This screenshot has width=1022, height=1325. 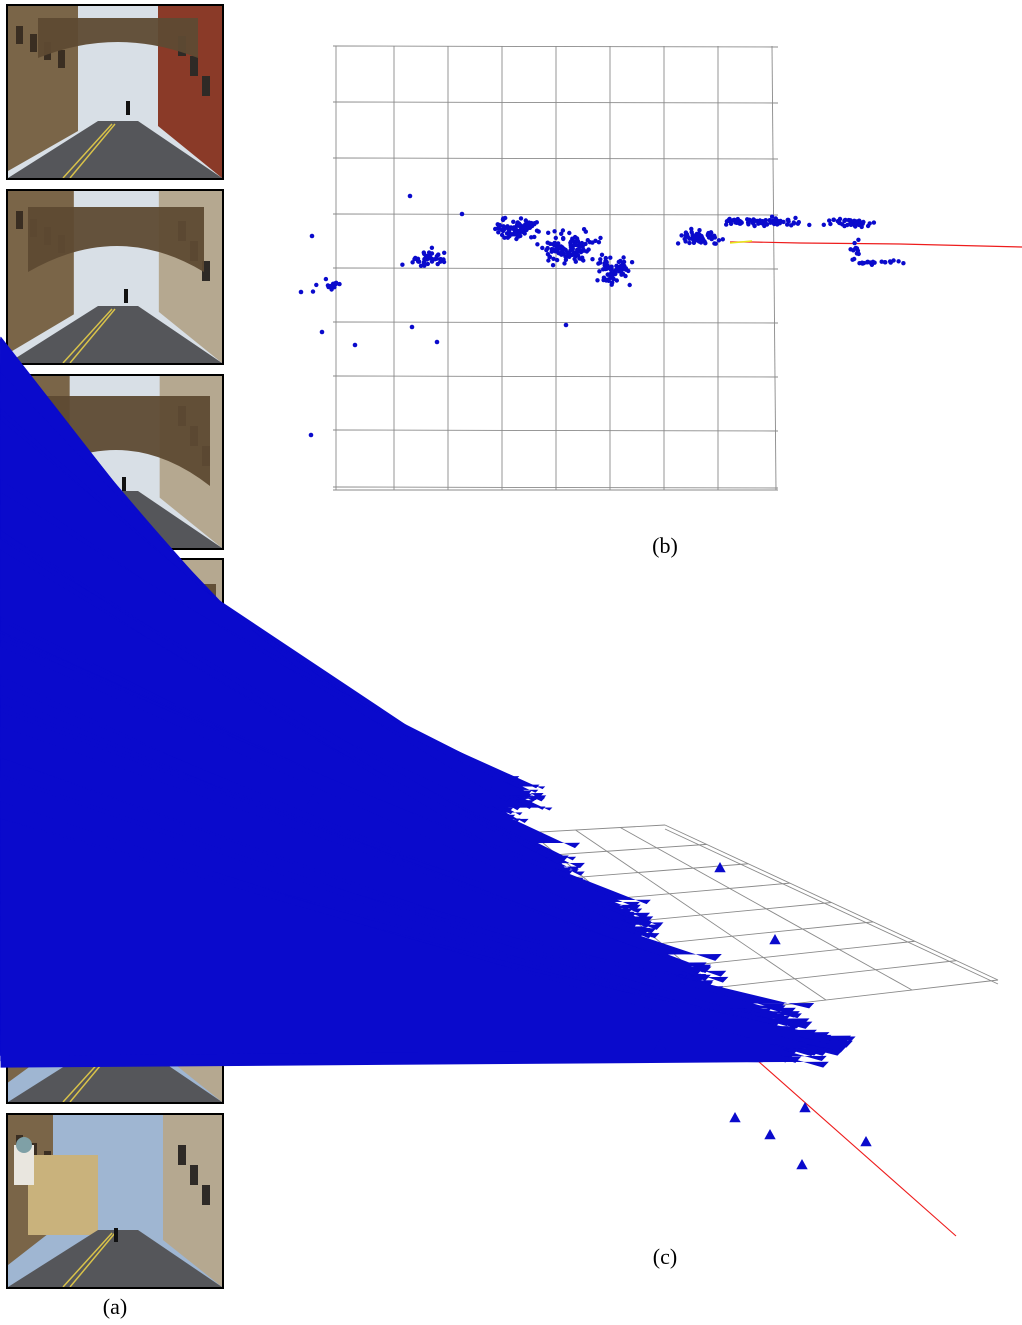 What do you see at coordinates (665, 545) in the screenshot?
I see `caption-b: (b)` at bounding box center [665, 545].